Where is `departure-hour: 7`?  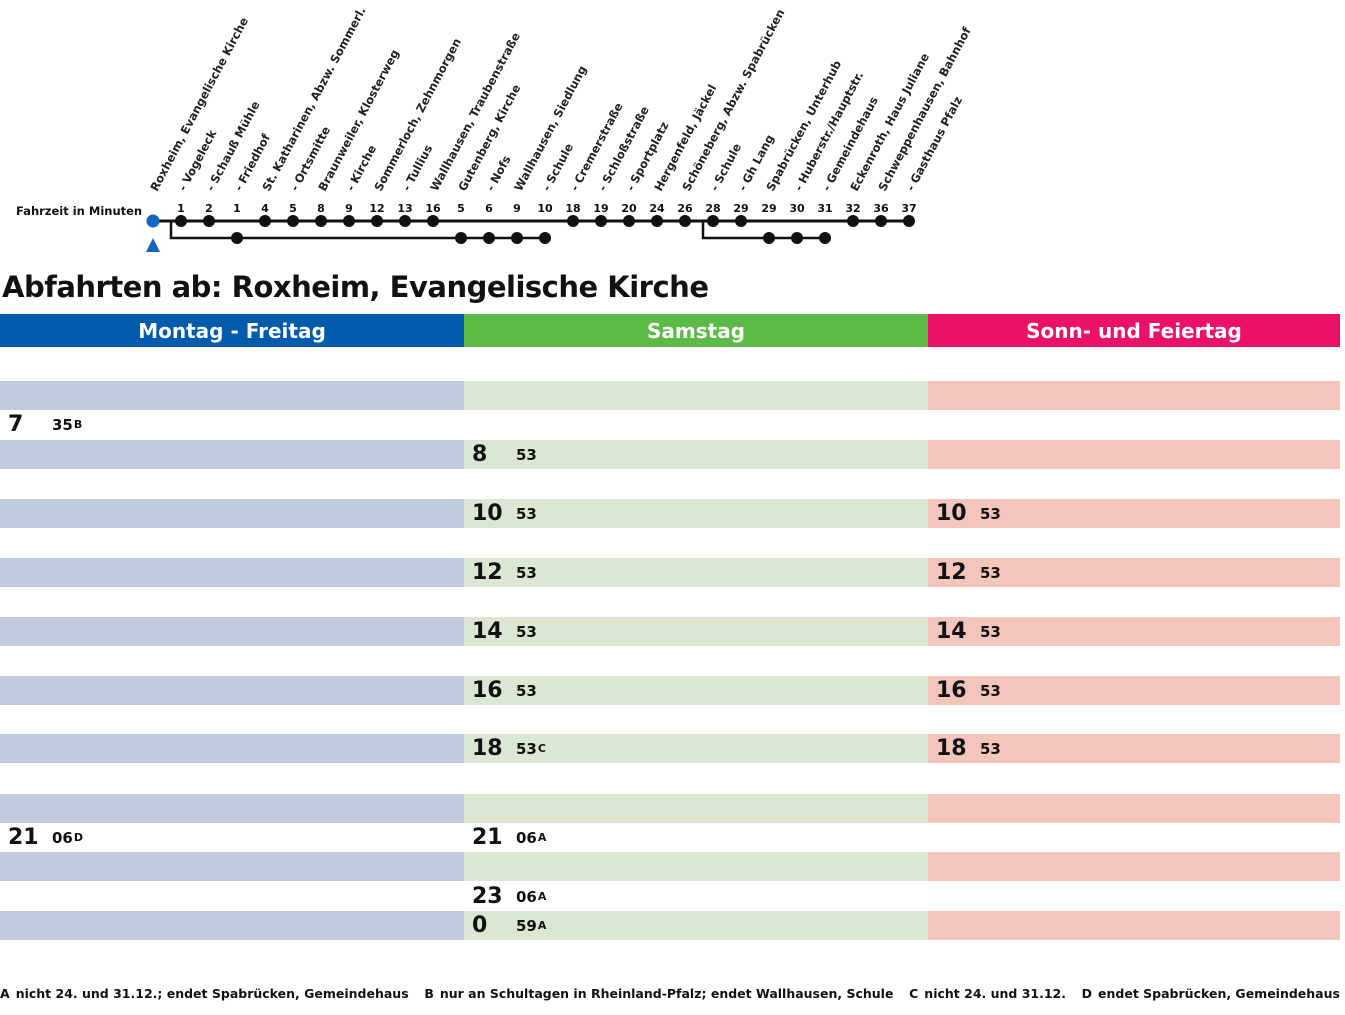
departure-hour: 7 is located at coordinates (16, 424).